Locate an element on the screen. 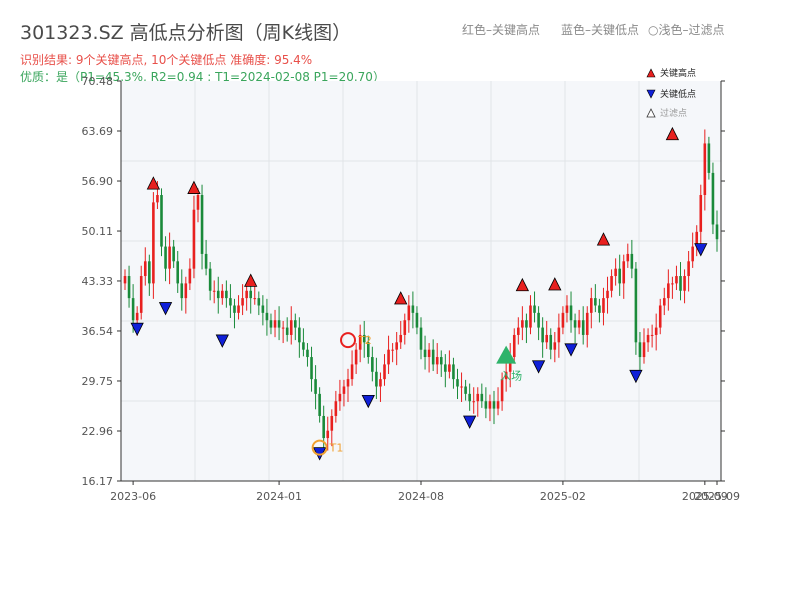 The height and width of the screenshot is (600, 800). y-tick-label: 22.96 is located at coordinates (98, 431).